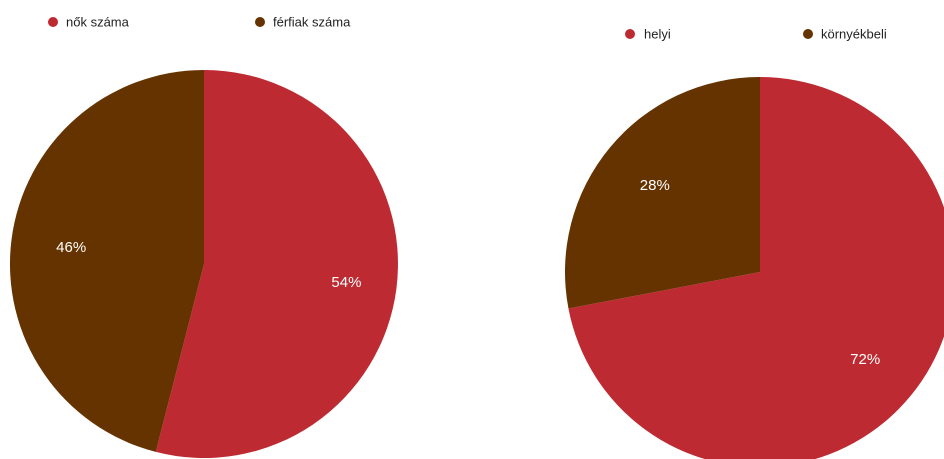 This screenshot has width=944, height=459. What do you see at coordinates (756, 34) in the screenshot?
I see `legend-origin: helyi környékbeli` at bounding box center [756, 34].